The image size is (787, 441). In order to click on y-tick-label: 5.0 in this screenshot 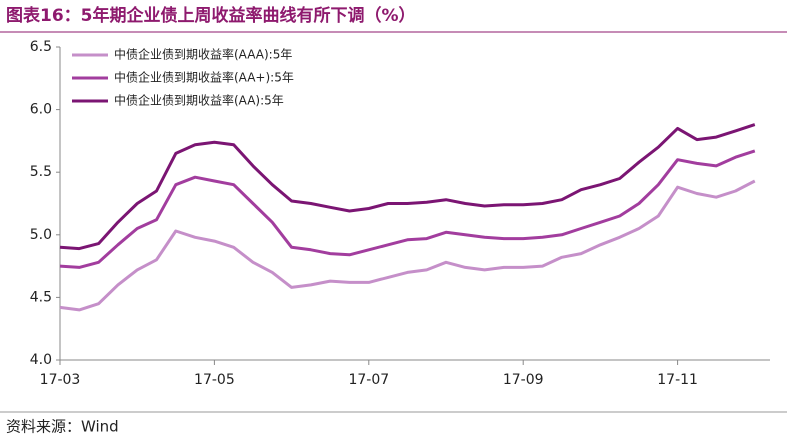, I will do `click(41, 235)`.